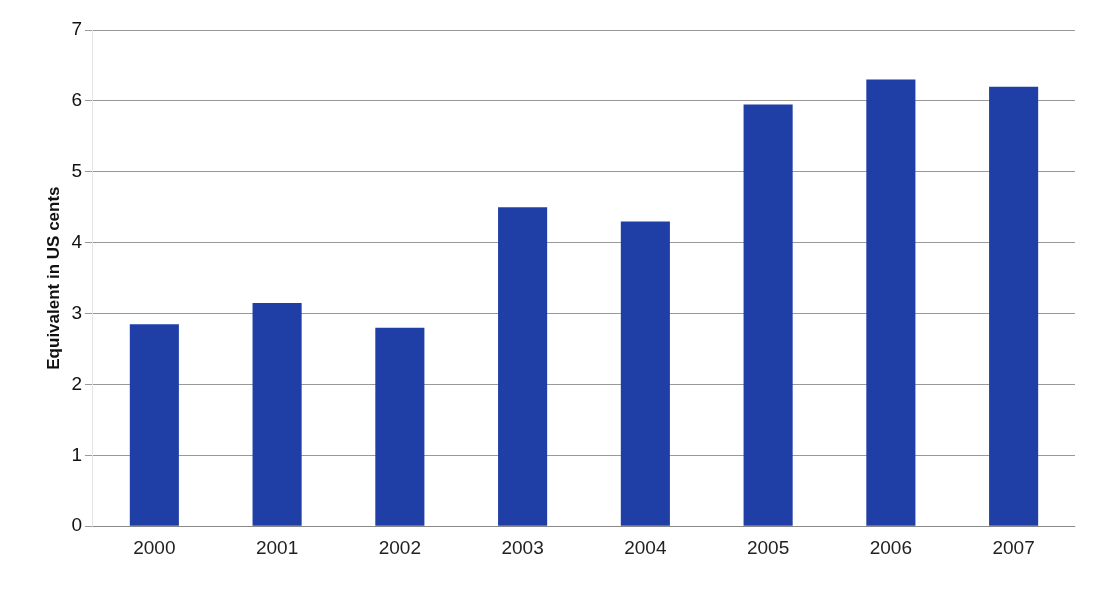 This screenshot has width=1095, height=603. Describe the element at coordinates (768, 547) in the screenshot. I see `x-tick-label: 2005` at that location.